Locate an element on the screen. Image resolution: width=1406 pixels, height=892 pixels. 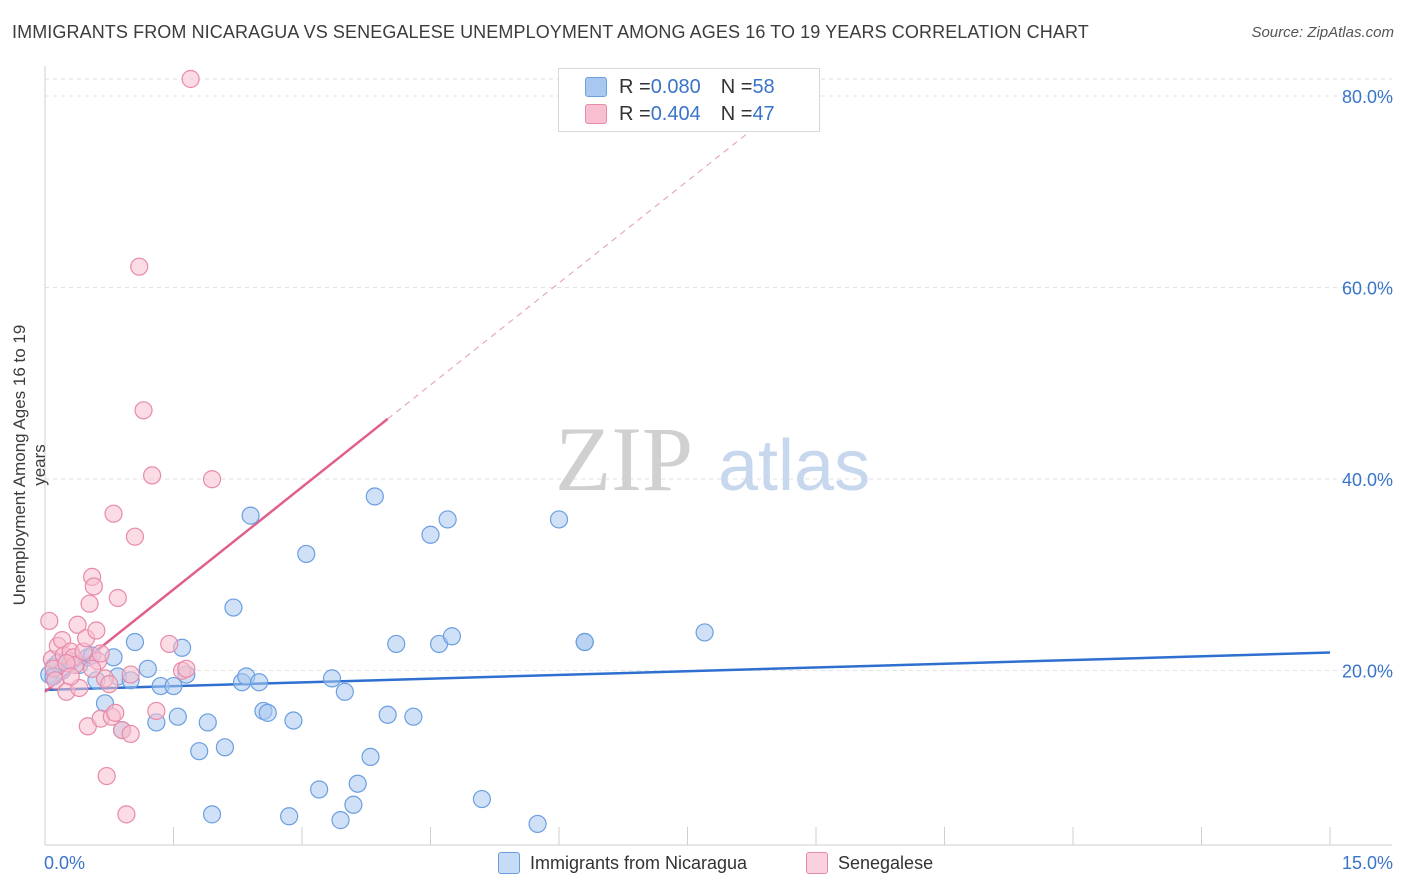
x-tick-label: 0.0% is located at coordinates (64, 863).